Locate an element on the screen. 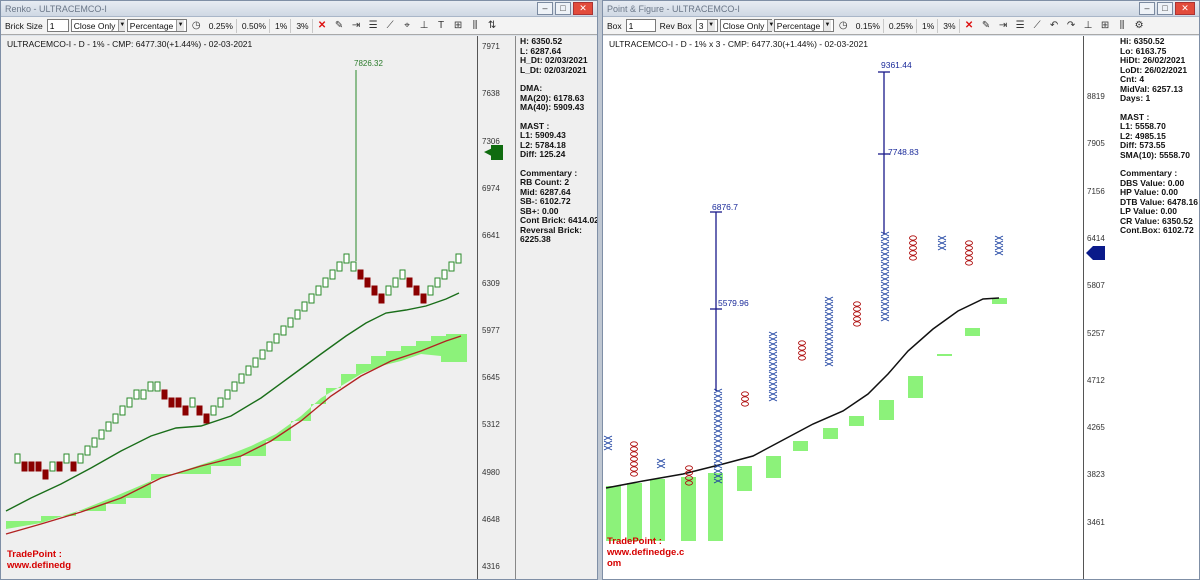 The image size is (1200, 580). y-tick-label: 5977 is located at coordinates (491, 330).